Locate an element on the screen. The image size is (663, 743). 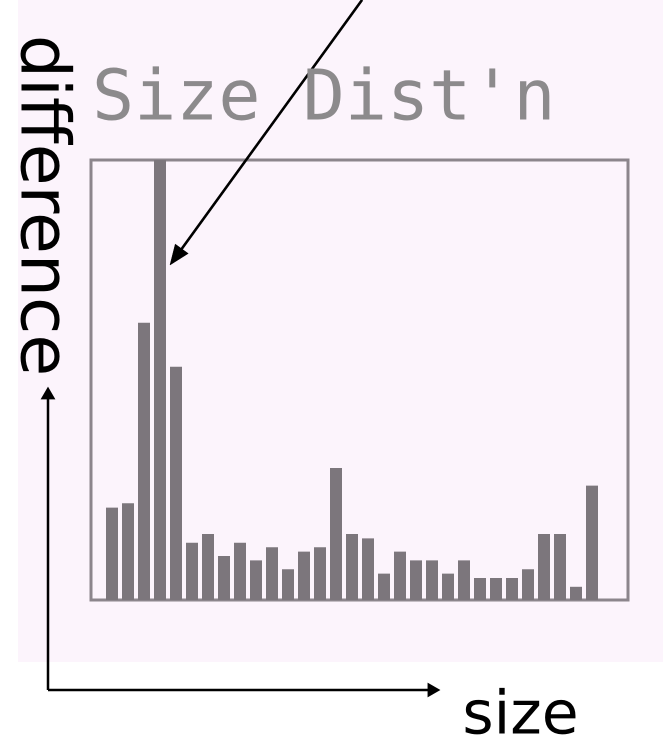
y-axis-title: difference is located at coordinates (44, 205).